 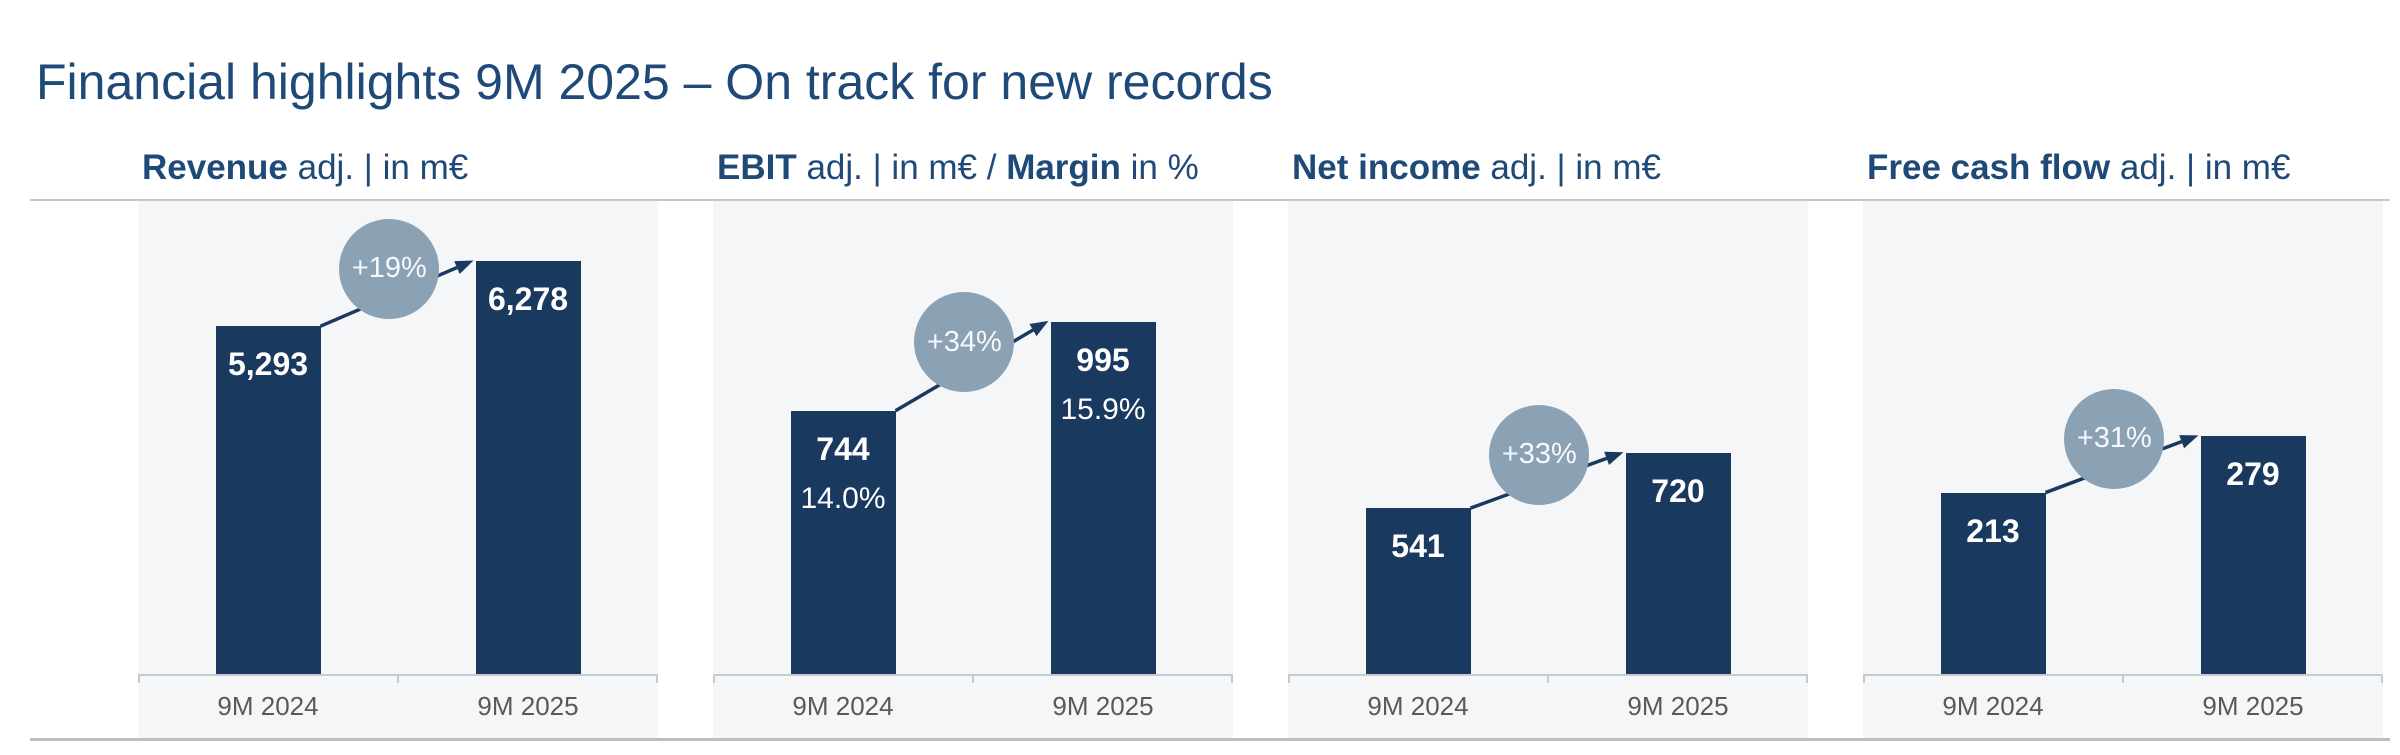 I want to click on growth-badge-label: +34%, so click(x=964, y=341).